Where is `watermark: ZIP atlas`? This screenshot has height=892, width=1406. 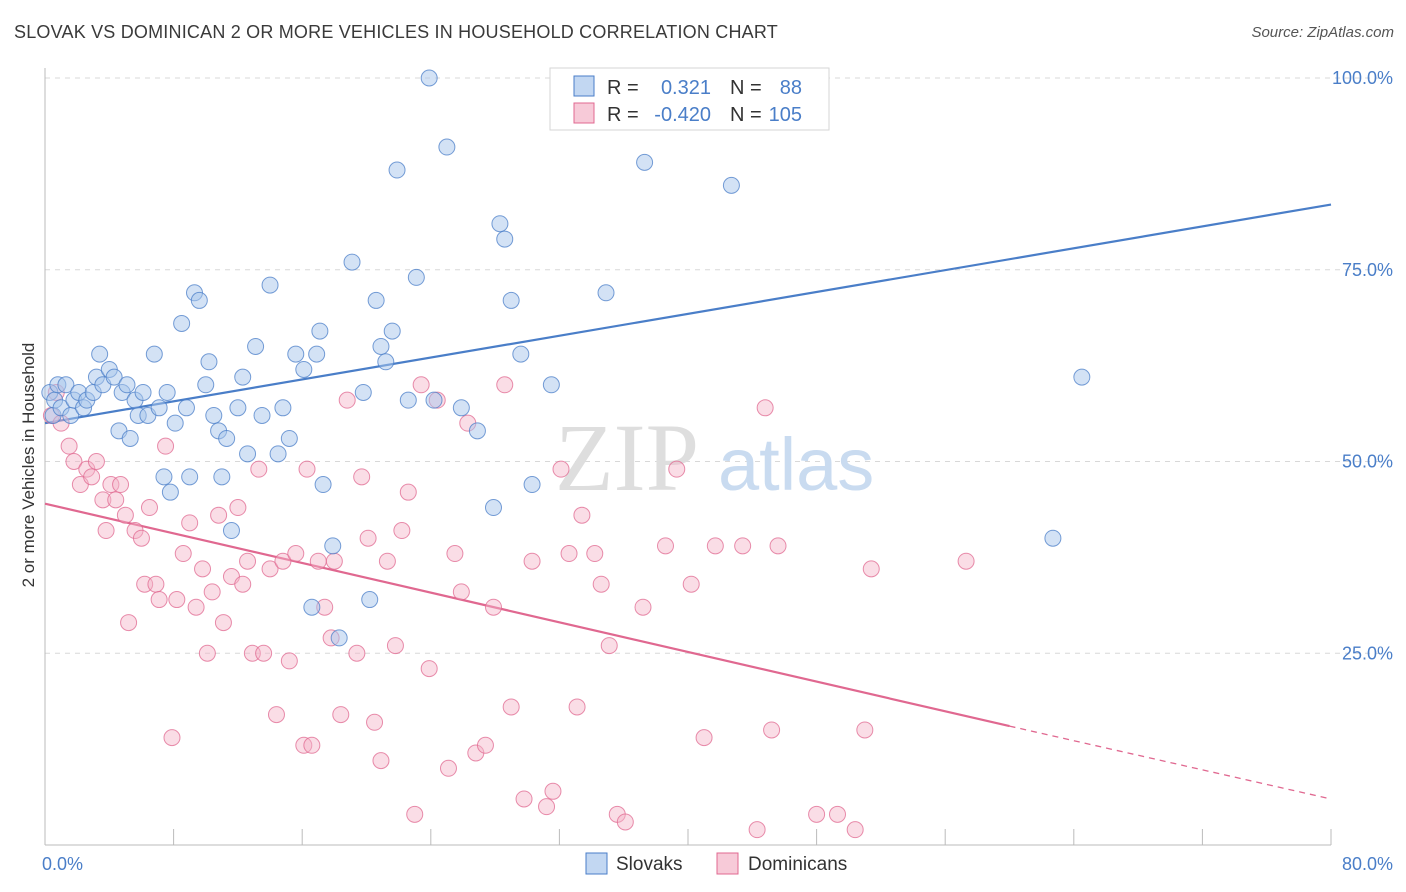 watermark: ZIP atlas is located at coordinates (714, 457).